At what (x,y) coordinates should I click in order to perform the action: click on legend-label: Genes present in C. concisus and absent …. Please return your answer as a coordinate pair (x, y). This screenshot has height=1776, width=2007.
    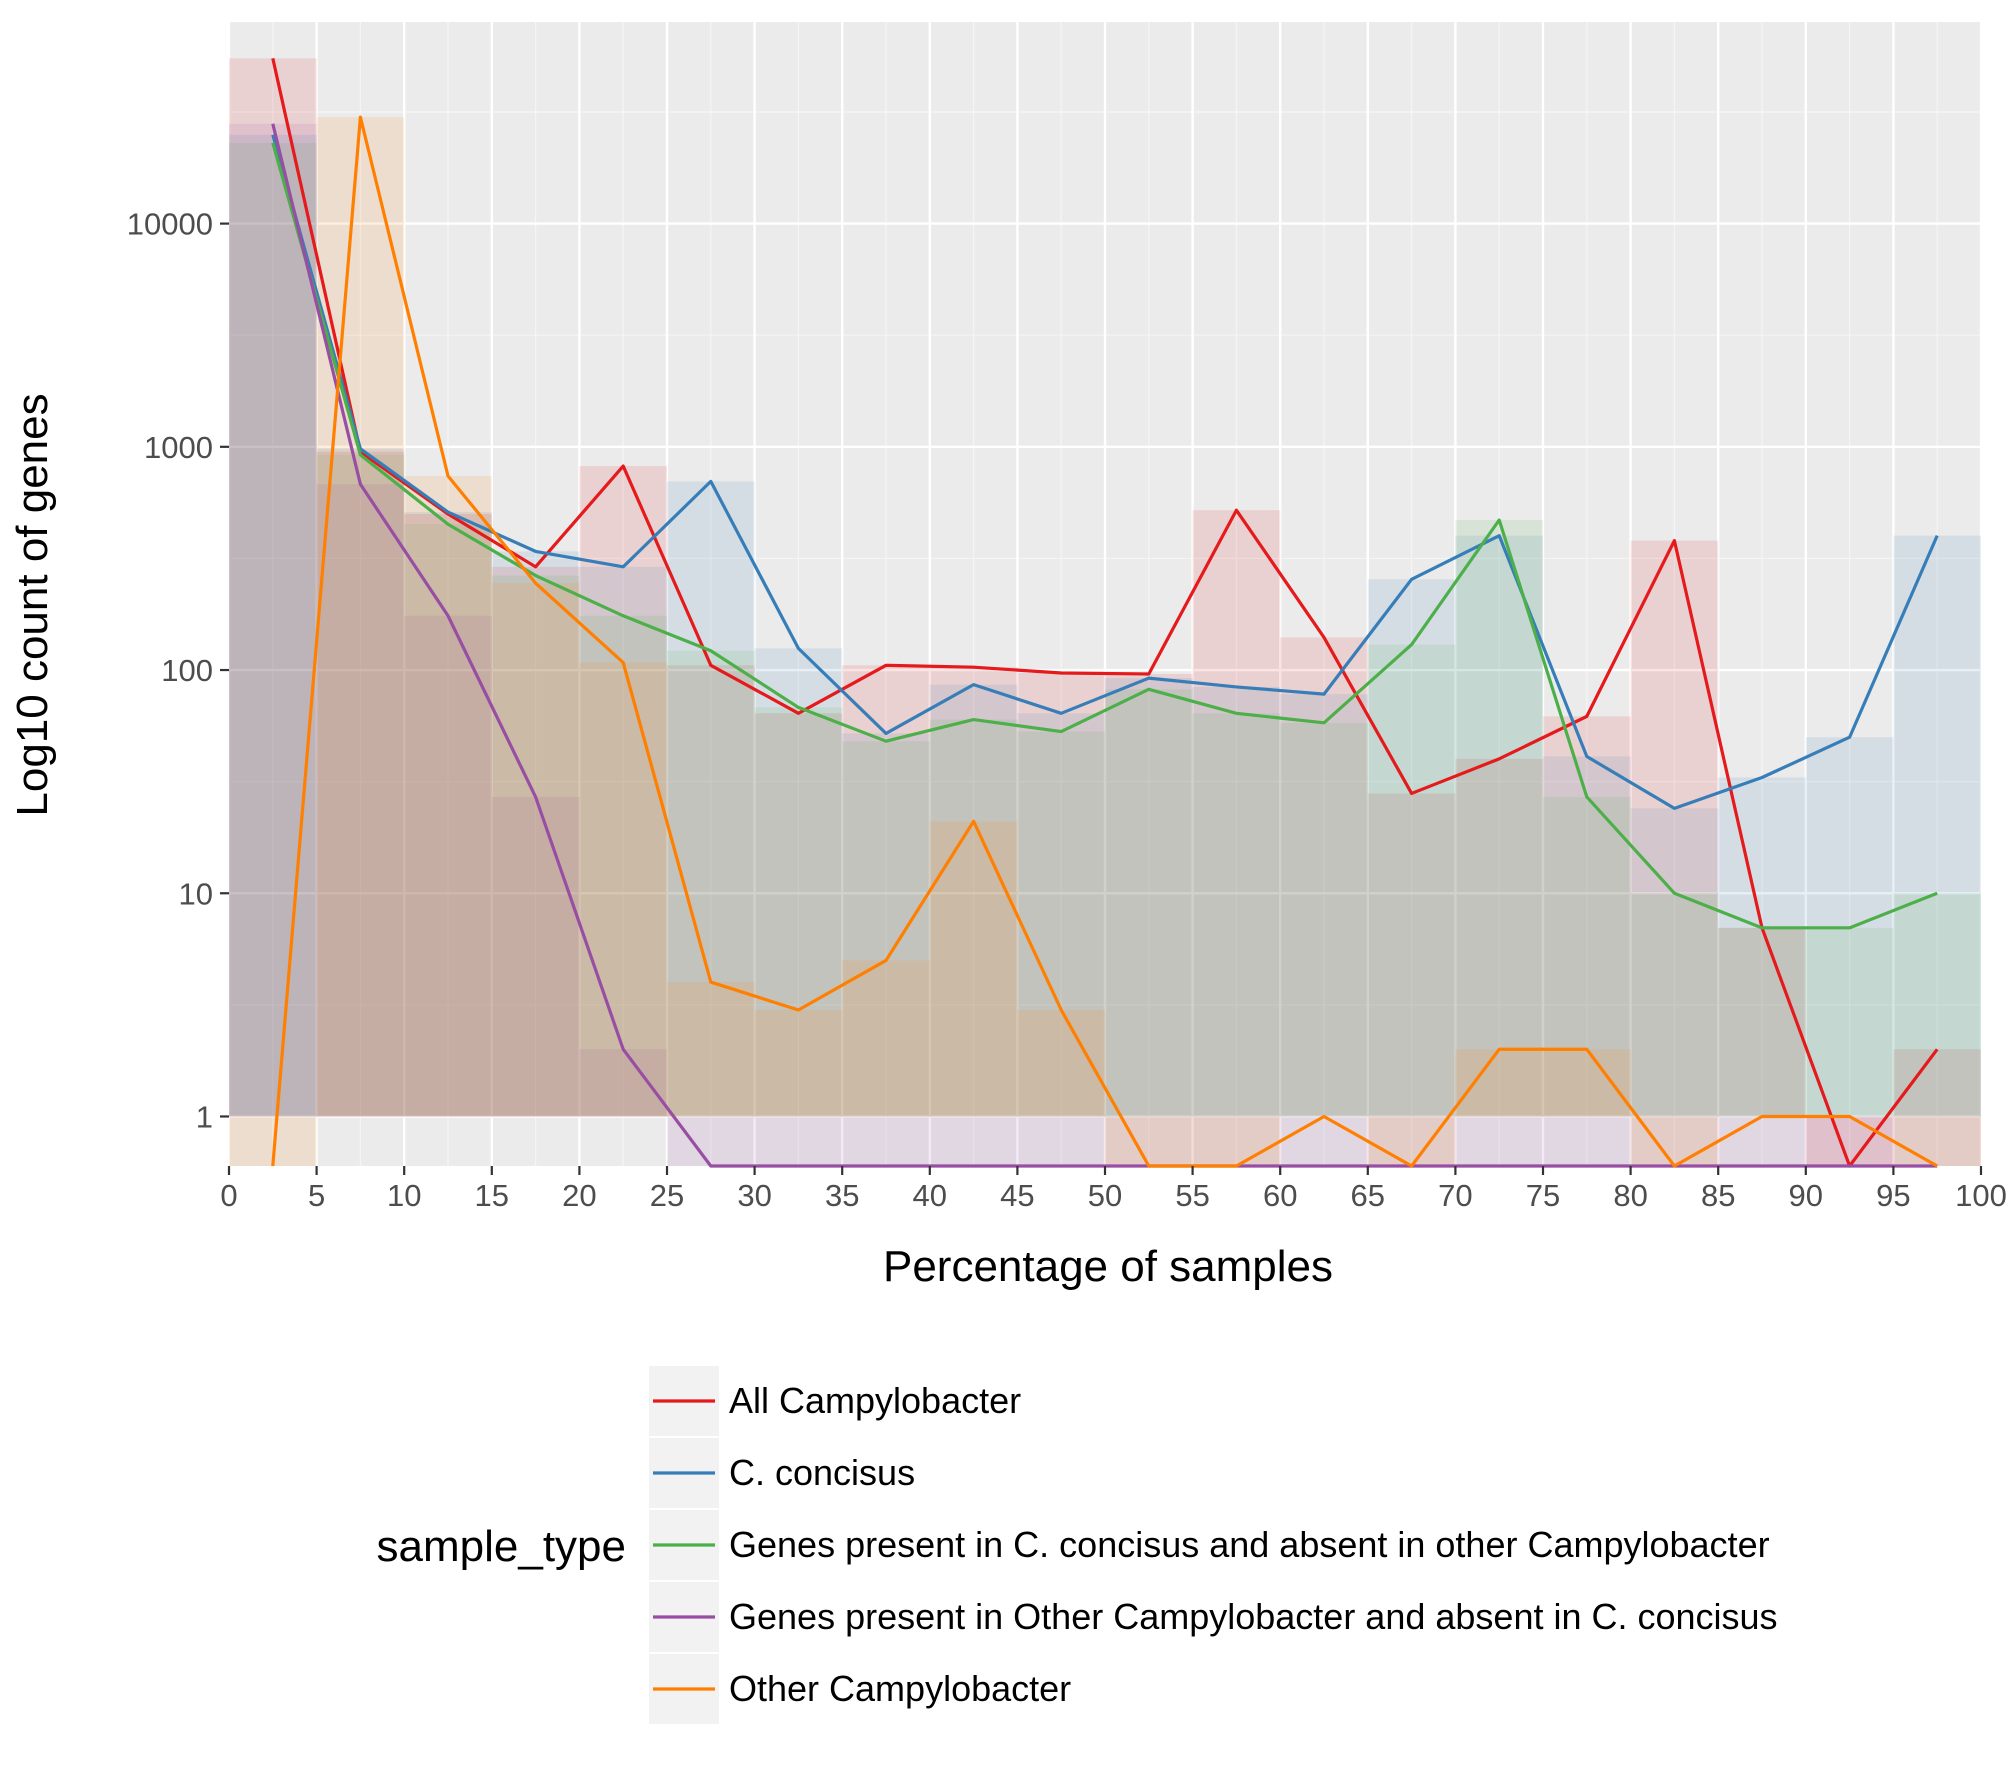
    Looking at the image, I should click on (1249, 1544).